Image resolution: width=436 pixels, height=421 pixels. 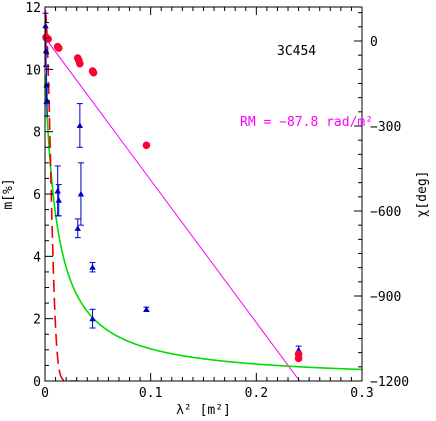 What do you see at coordinates (296, 51) in the screenshot?
I see `source-annotation: 3C454` at bounding box center [296, 51].